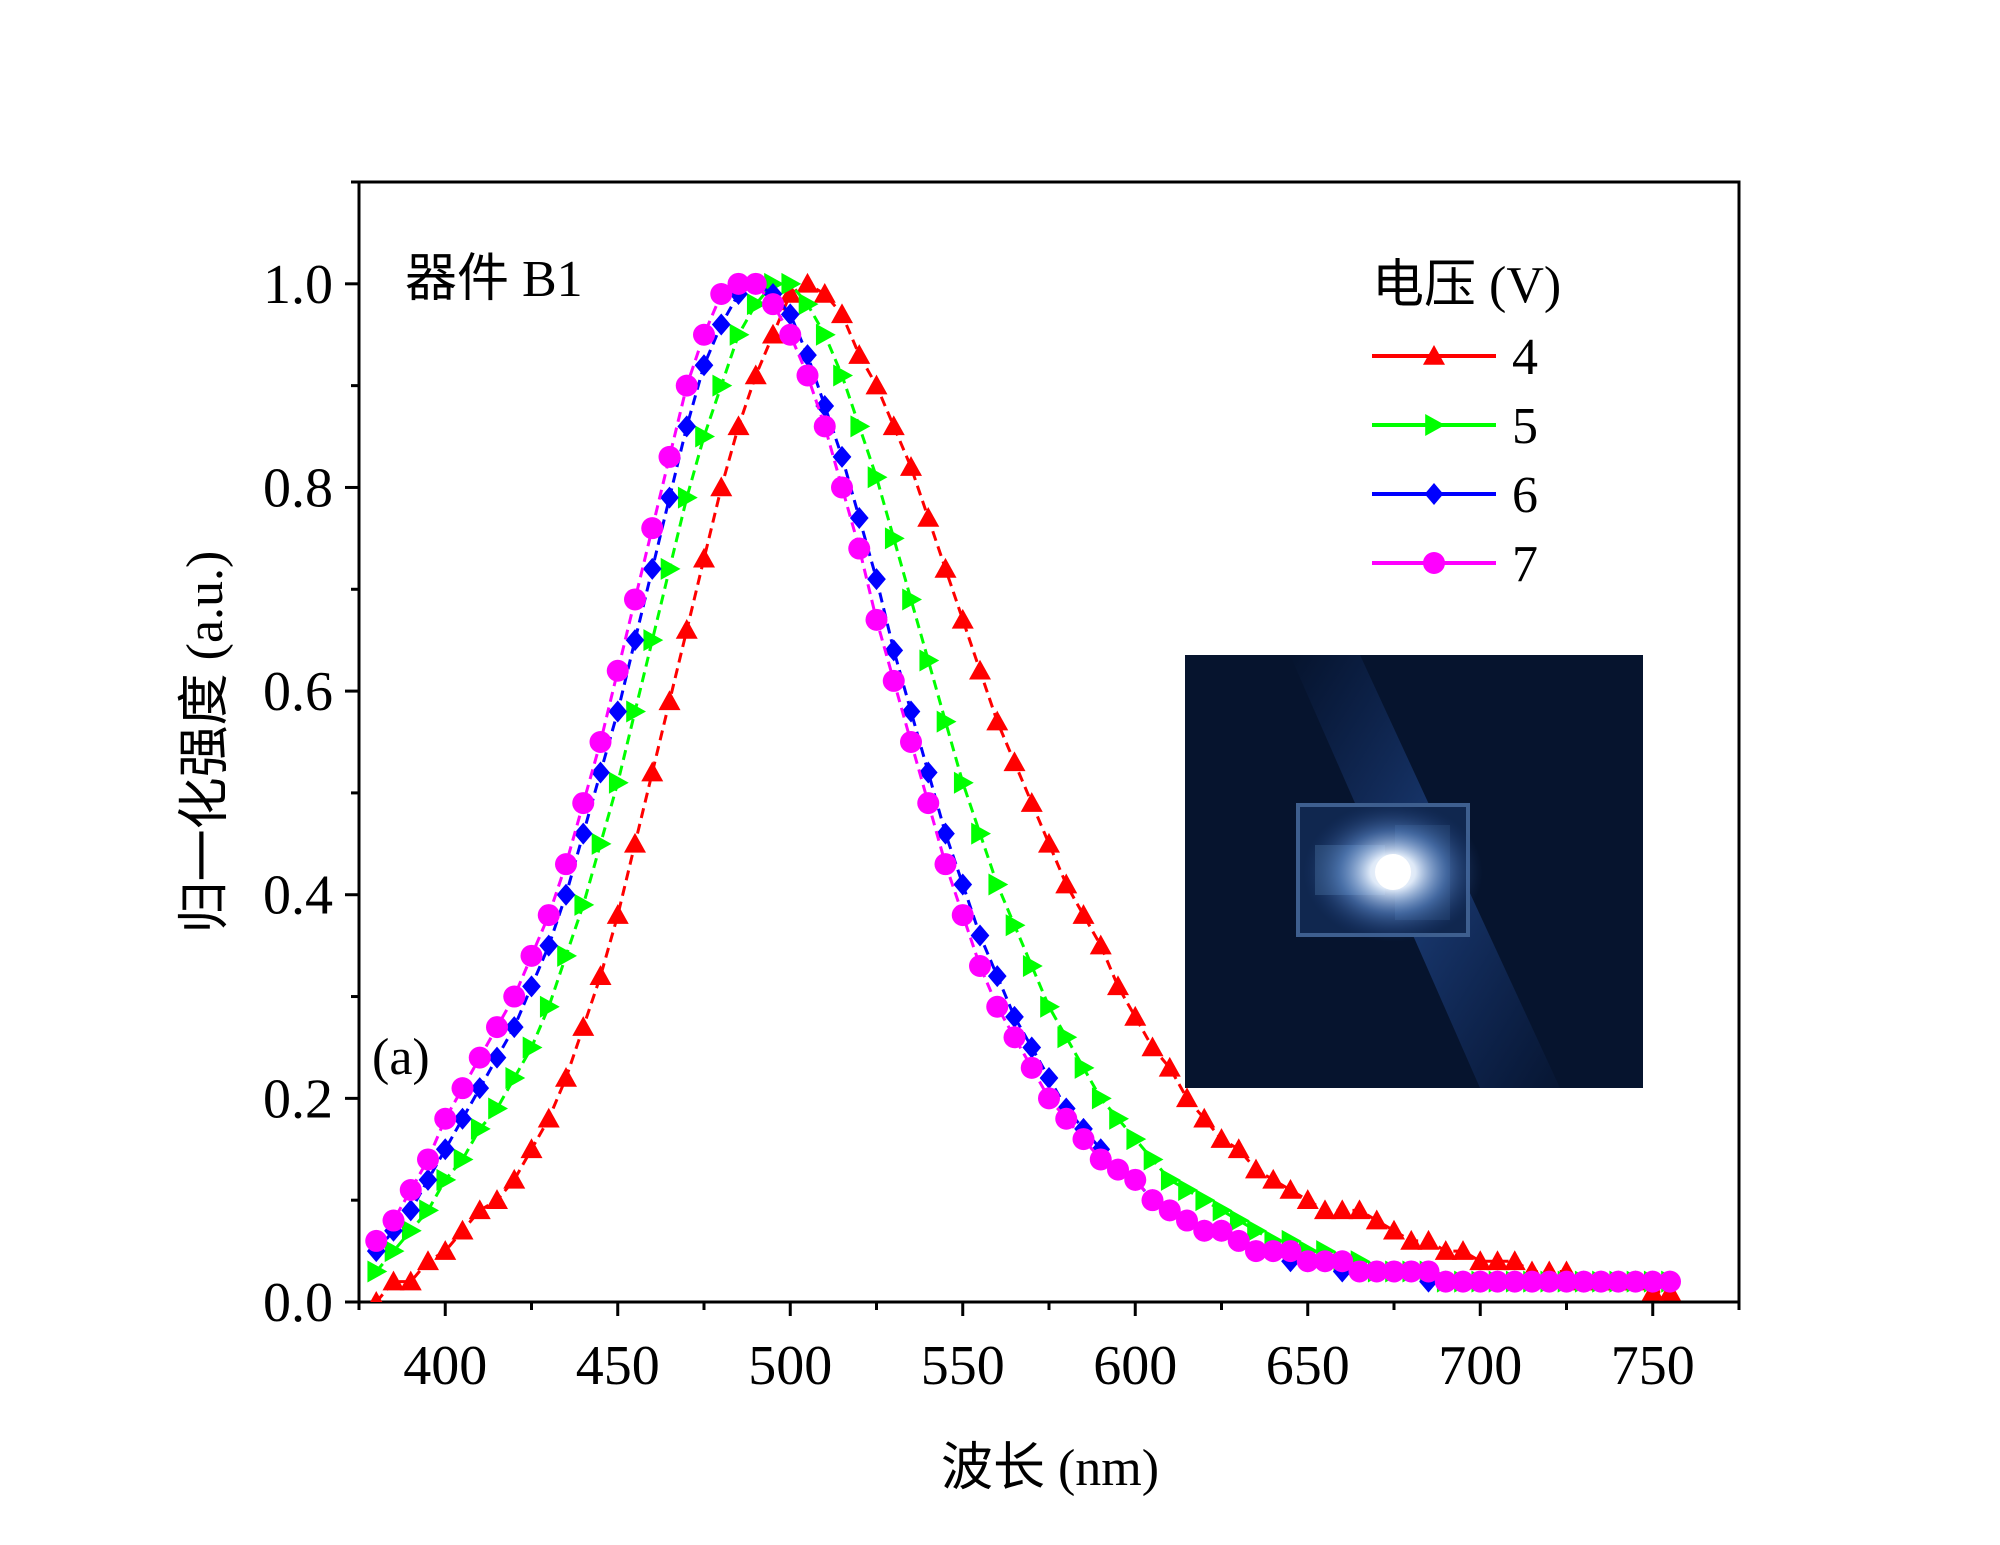 The image size is (2000, 1545). What do you see at coordinates (1455, 564) in the screenshot?
I see `legend-item-7: 7` at bounding box center [1455, 564].